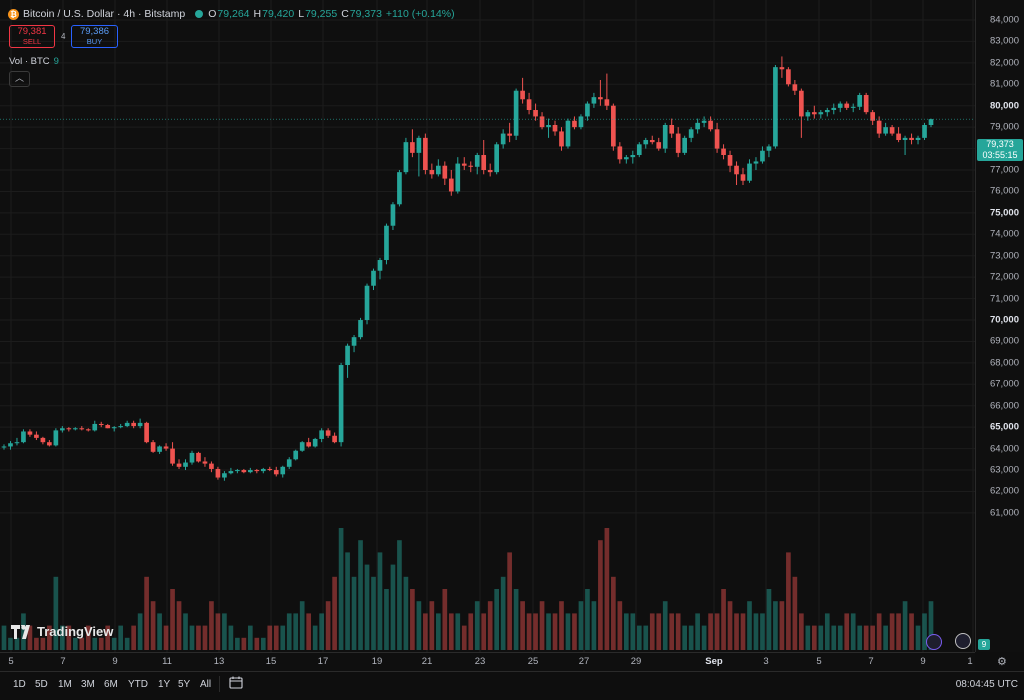 This screenshot has height=700, width=1024. What do you see at coordinates (1002, 662) in the screenshot?
I see `settings-gear-icon: ⚙` at bounding box center [1002, 662].